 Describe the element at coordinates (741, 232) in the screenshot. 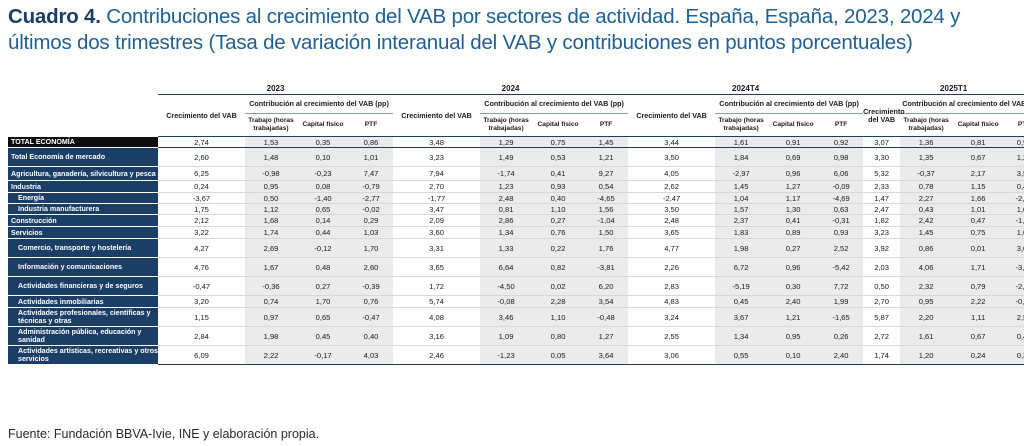

I see `table-cell: 1,83` at that location.